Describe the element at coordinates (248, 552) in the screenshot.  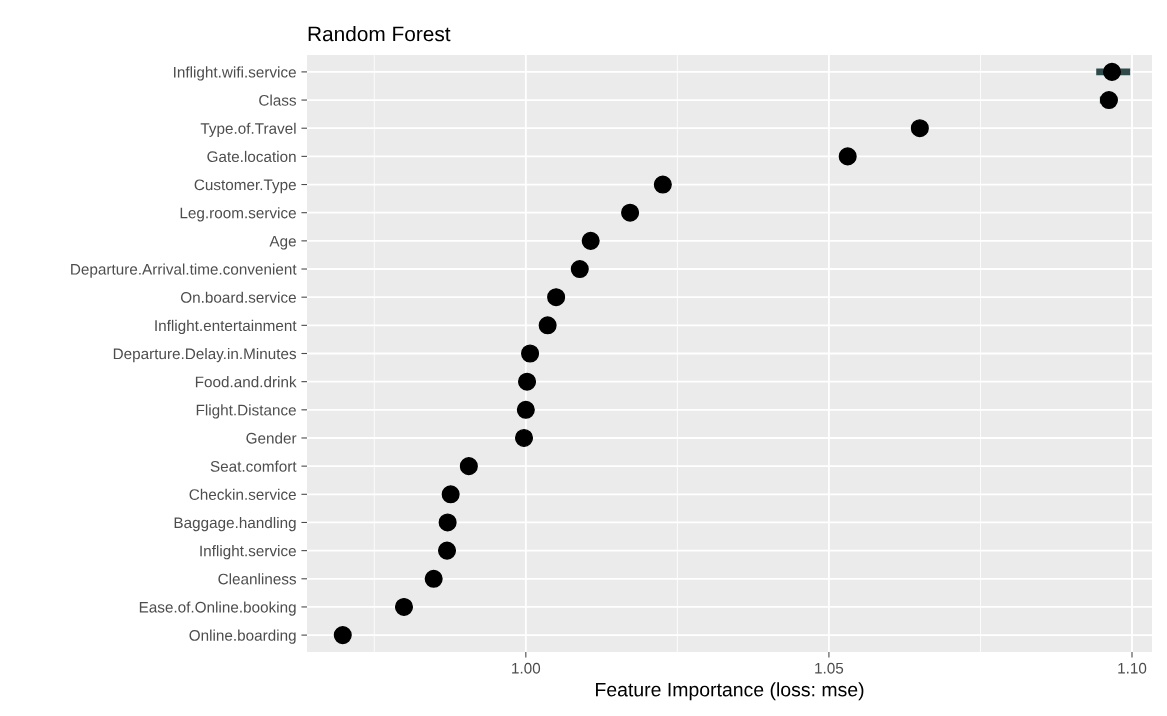
I see `y-tick-label: Inflight.service` at that location.